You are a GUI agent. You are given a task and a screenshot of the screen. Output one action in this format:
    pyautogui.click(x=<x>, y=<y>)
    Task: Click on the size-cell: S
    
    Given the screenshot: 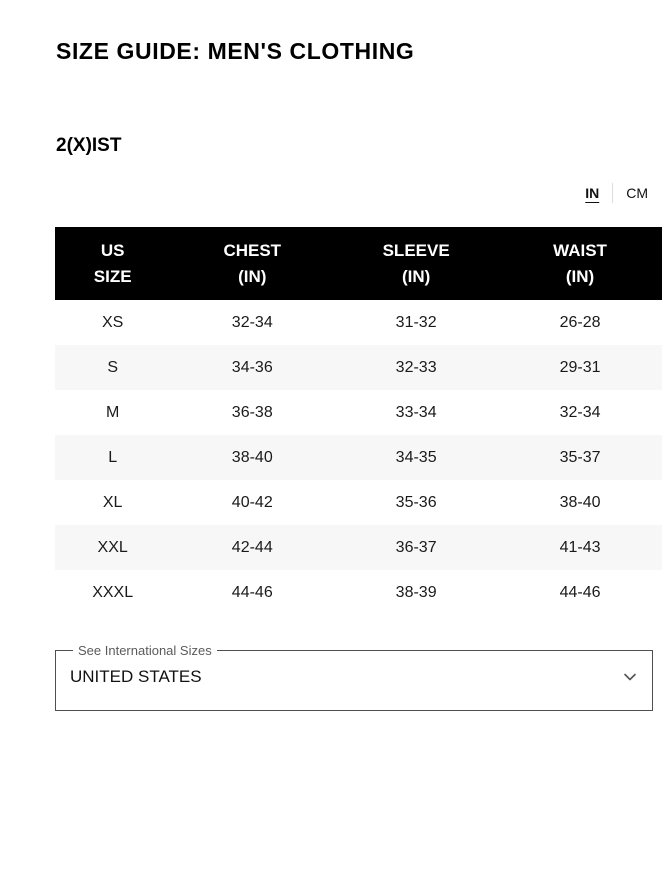 What is the action you would take?
    pyautogui.click(x=112, y=367)
    